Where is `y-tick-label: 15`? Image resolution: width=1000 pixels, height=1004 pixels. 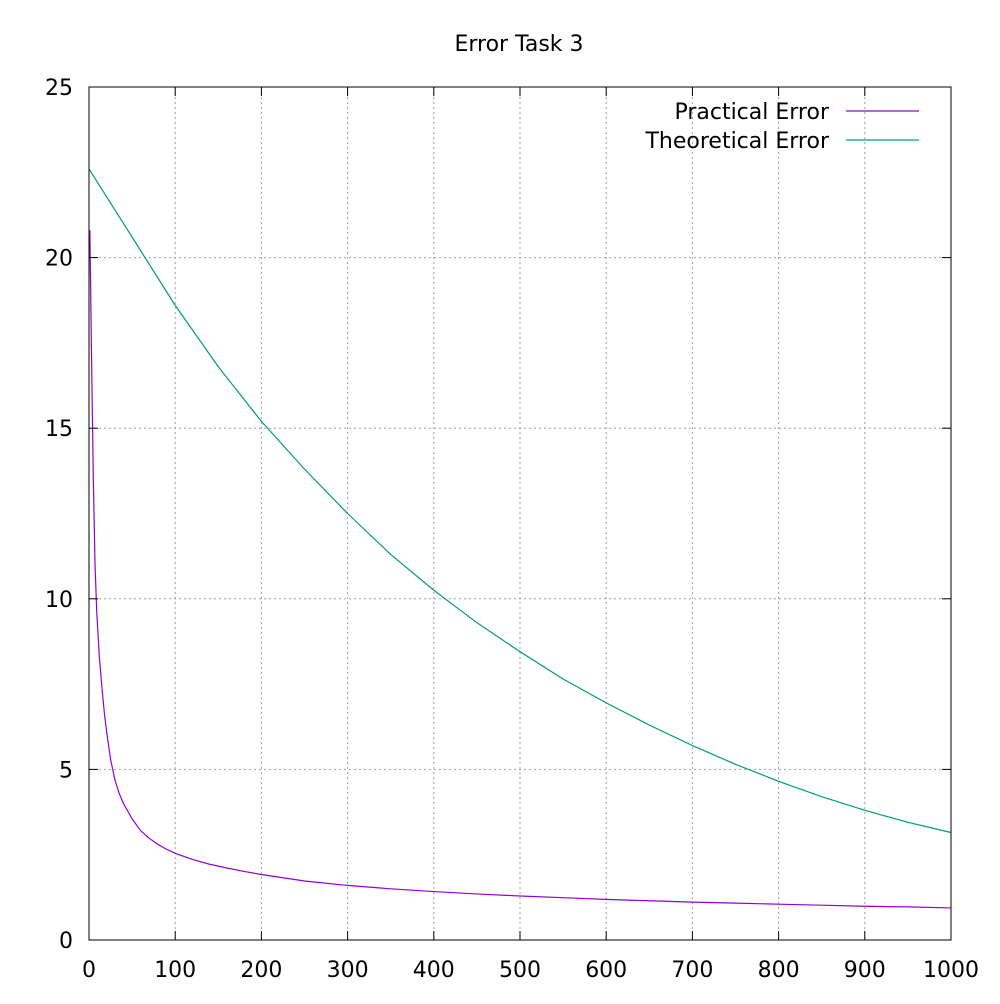
y-tick-label: 15 is located at coordinates (59, 429).